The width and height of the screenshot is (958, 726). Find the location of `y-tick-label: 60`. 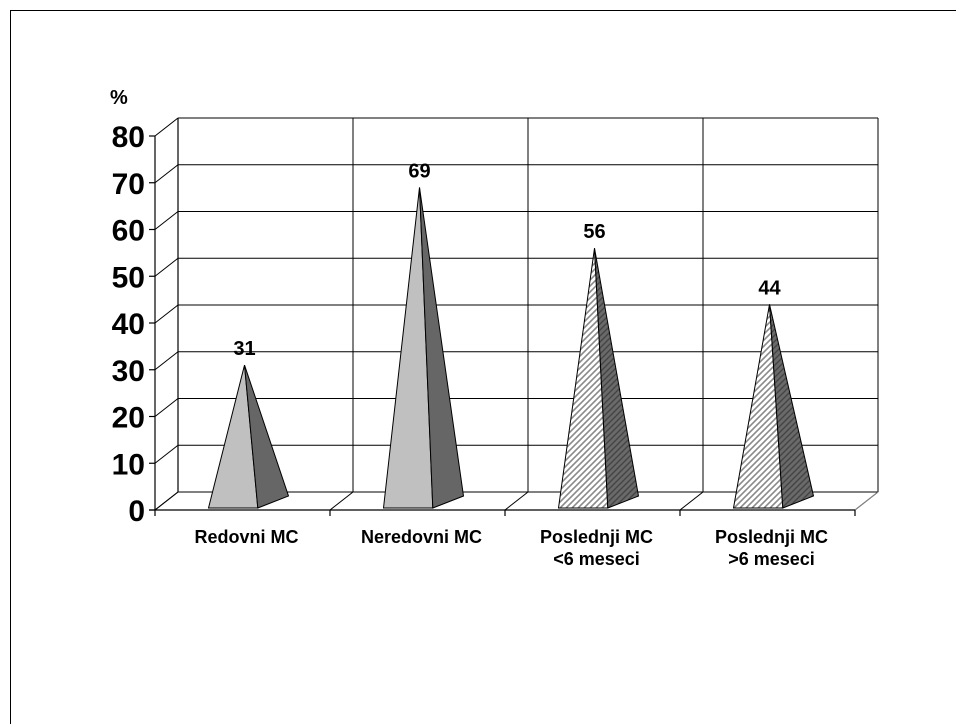

y-tick-label: 60 is located at coordinates (128, 231).